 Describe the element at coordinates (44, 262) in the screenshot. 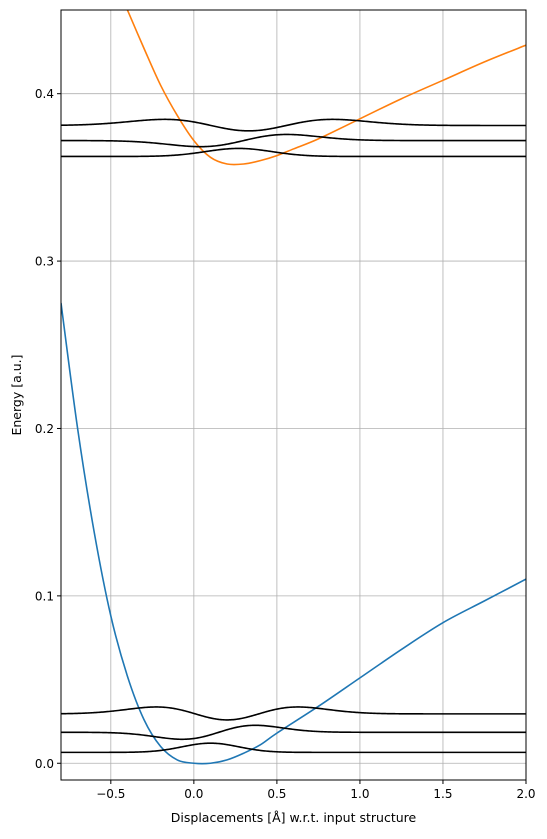

I see `y-tick-label: 0.3` at that location.